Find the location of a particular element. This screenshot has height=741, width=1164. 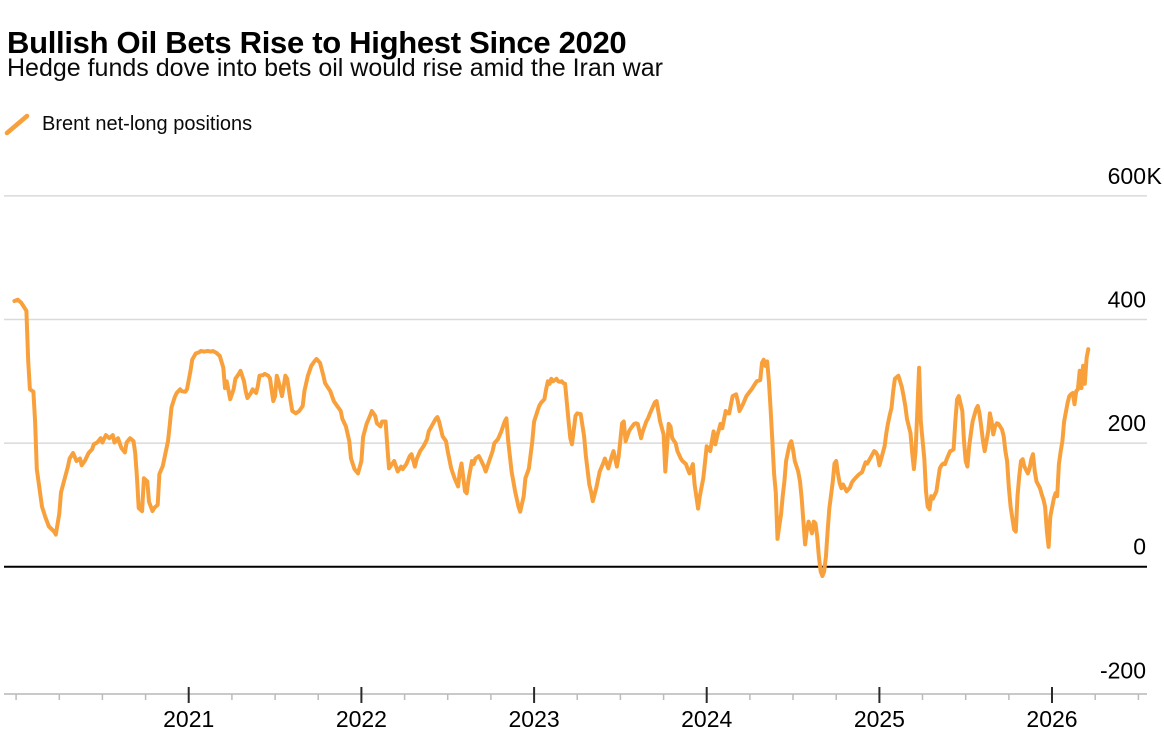

x-tick-label: 2025 is located at coordinates (879, 719).